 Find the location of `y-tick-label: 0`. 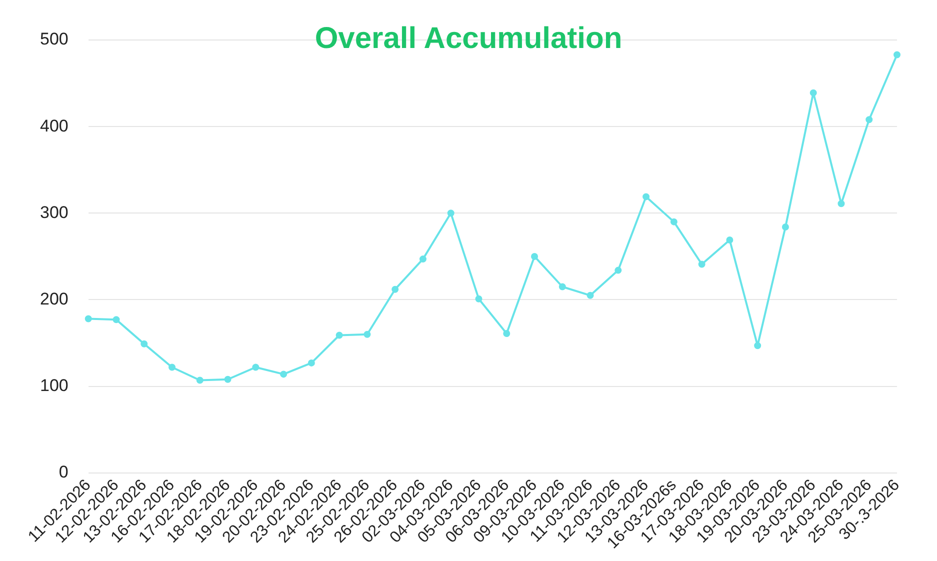

y-tick-label: 0 is located at coordinates (63, 472).